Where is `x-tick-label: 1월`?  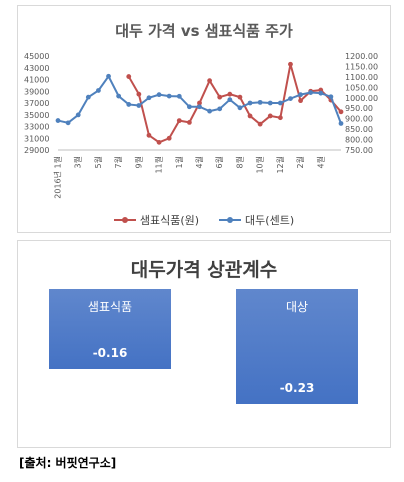 x-tick-label: 1월 is located at coordinates (179, 162).